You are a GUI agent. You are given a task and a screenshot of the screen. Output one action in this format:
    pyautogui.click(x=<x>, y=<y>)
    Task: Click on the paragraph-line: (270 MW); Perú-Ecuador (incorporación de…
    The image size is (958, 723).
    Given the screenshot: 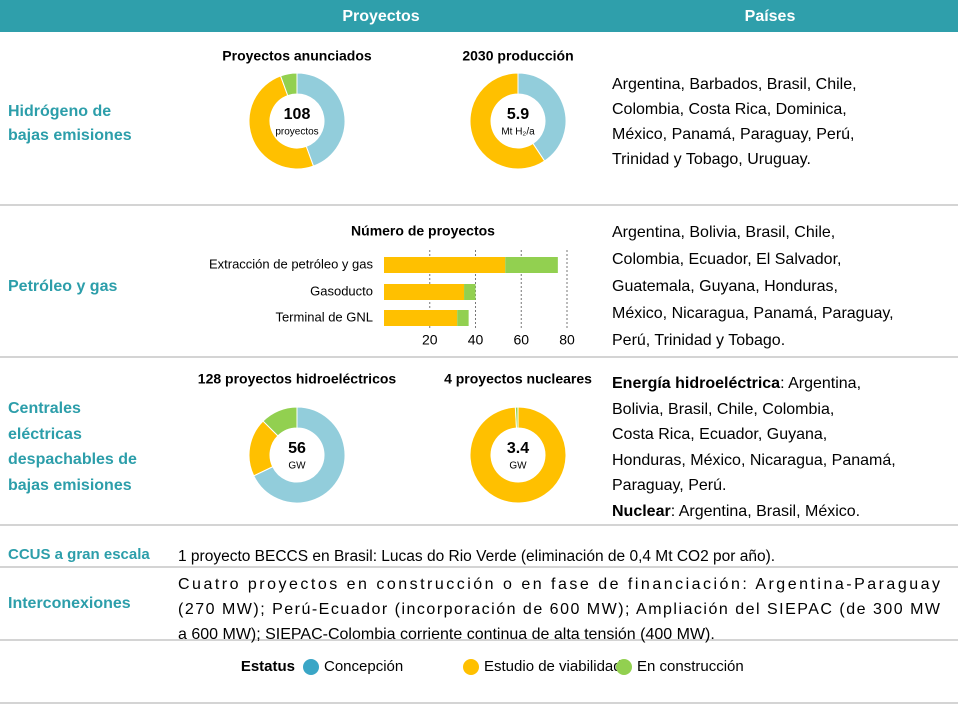 What is the action you would take?
    pyautogui.click(x=559, y=609)
    